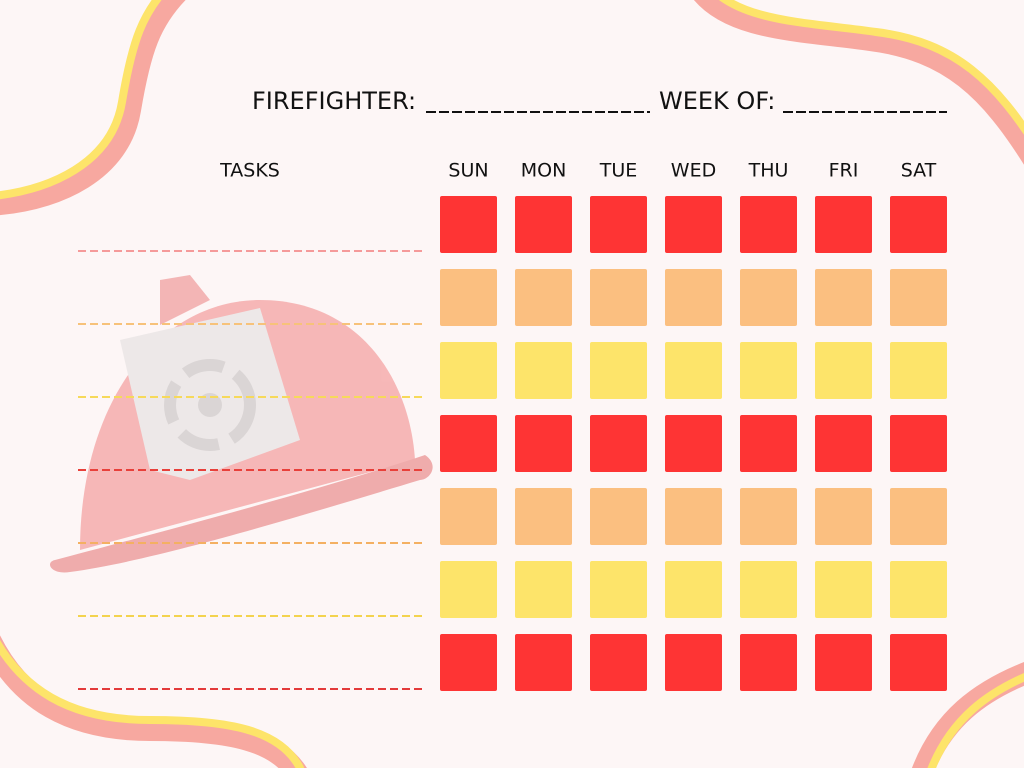 This screenshot has width=1024, height=768. Describe the element at coordinates (717, 101) in the screenshot. I see `week-label: WEEK OF:` at that location.